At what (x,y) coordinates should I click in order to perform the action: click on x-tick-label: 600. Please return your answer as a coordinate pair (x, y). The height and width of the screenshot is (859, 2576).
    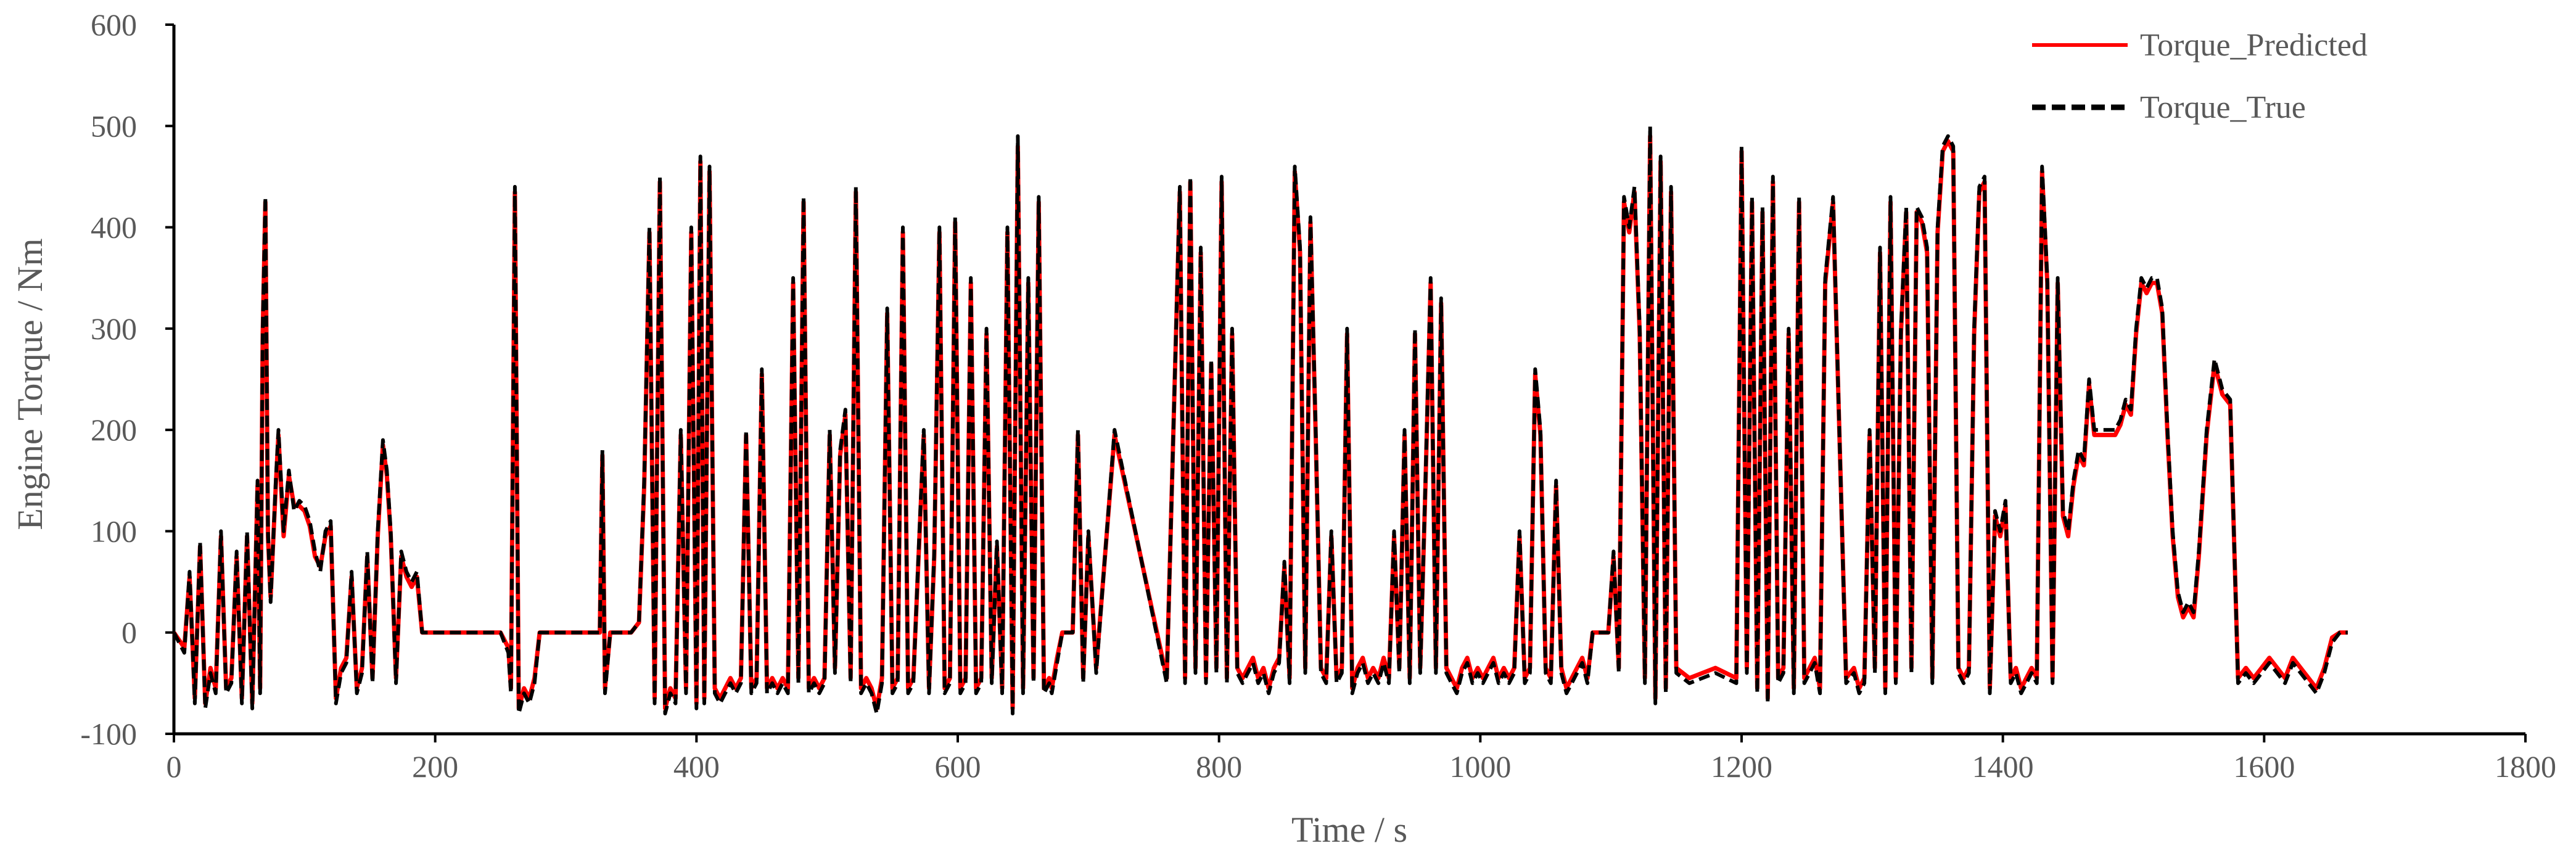
    Looking at the image, I should click on (958, 767).